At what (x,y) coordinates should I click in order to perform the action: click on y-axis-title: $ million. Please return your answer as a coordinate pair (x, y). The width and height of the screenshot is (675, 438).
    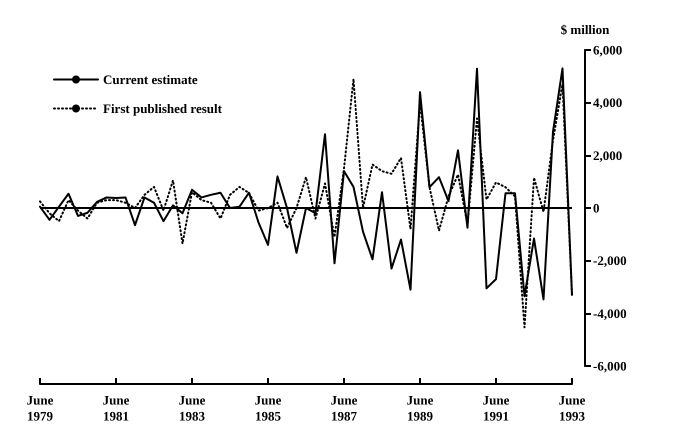
    Looking at the image, I should click on (585, 29).